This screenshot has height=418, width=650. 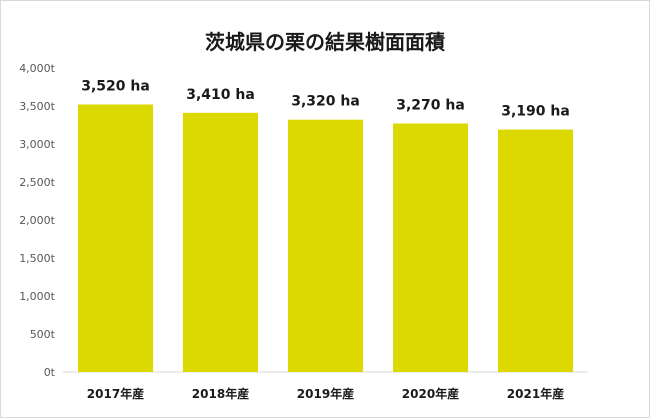 I want to click on bar-2019年産, so click(x=325, y=246).